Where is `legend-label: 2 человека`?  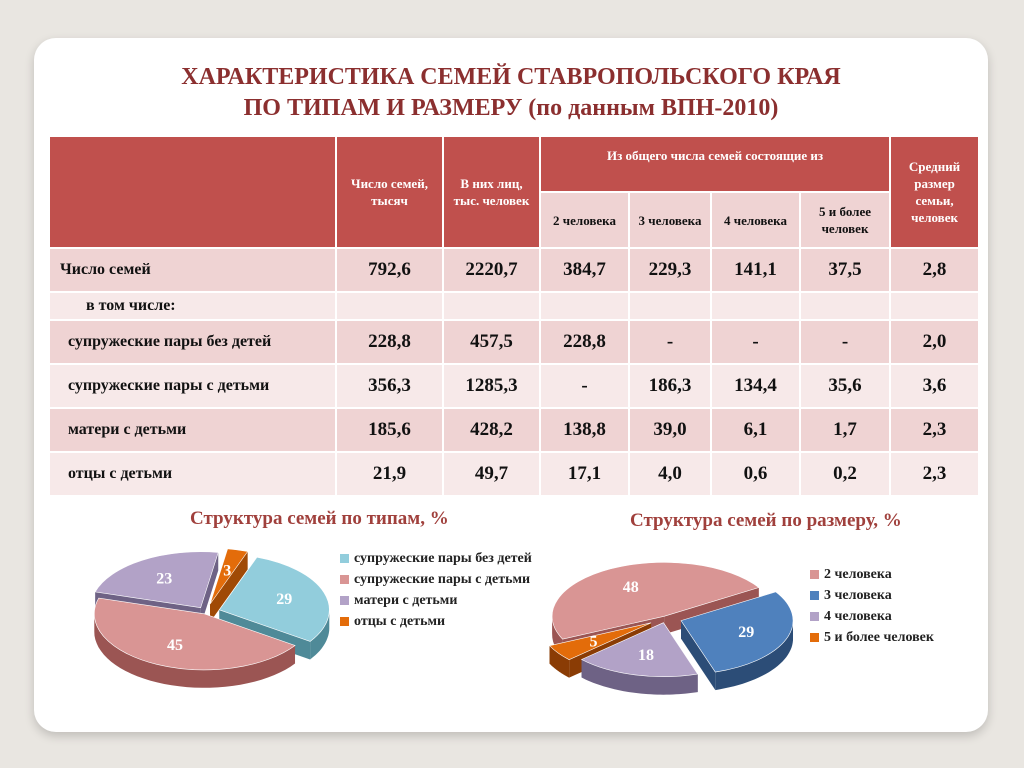
legend-label: 2 человека is located at coordinates (858, 574).